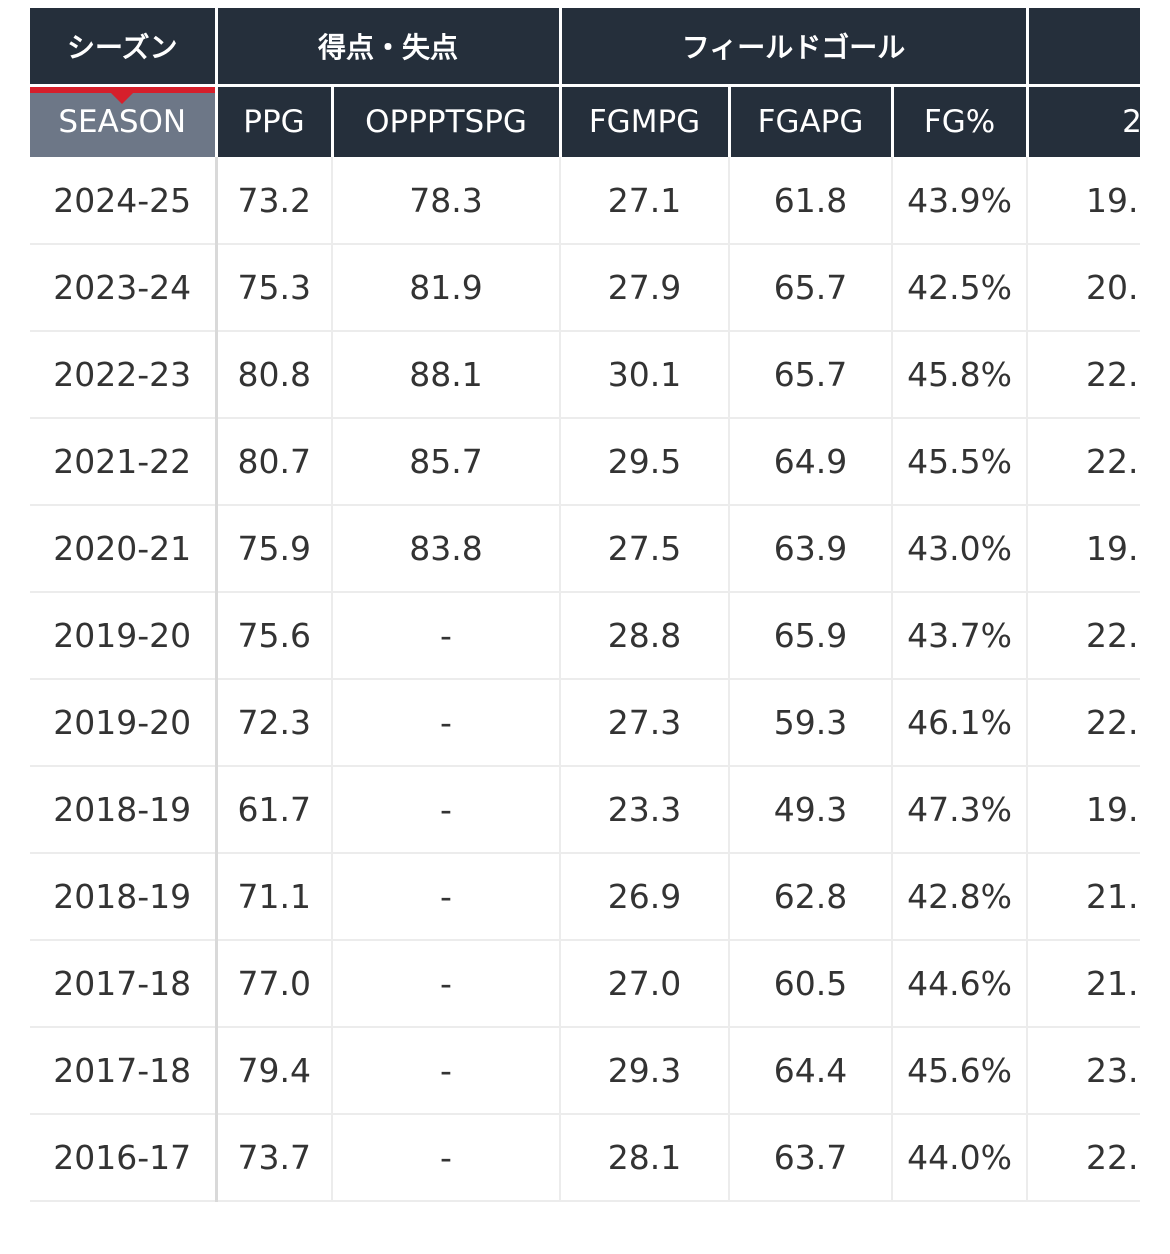  Describe the element at coordinates (124, 549) in the screenshot. I see `season-cell: 2020-21` at that location.